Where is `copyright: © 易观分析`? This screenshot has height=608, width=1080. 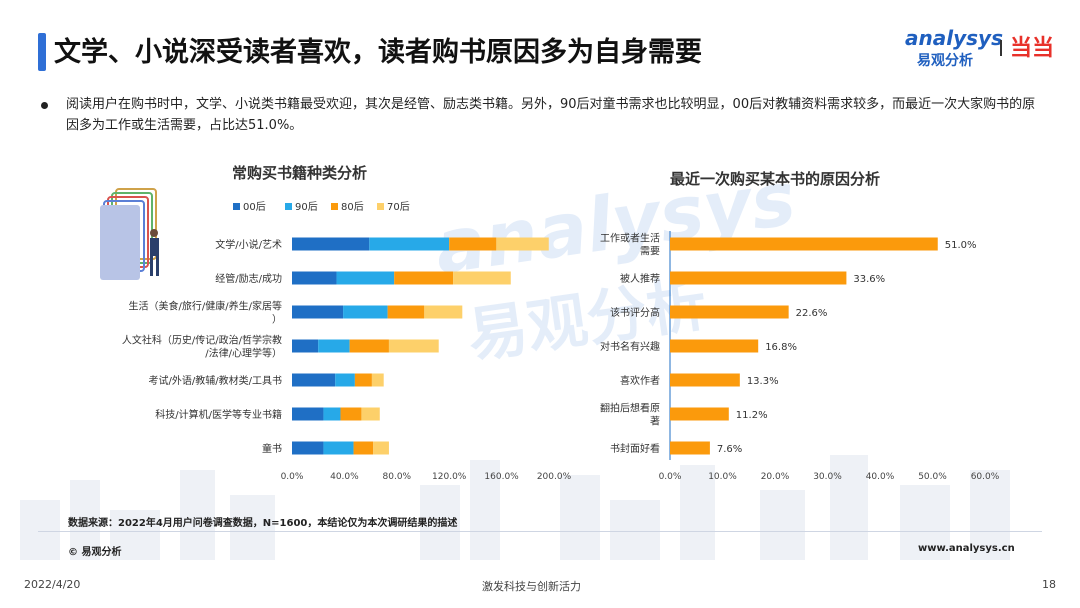 copyright: © 易观分析 is located at coordinates (95, 552).